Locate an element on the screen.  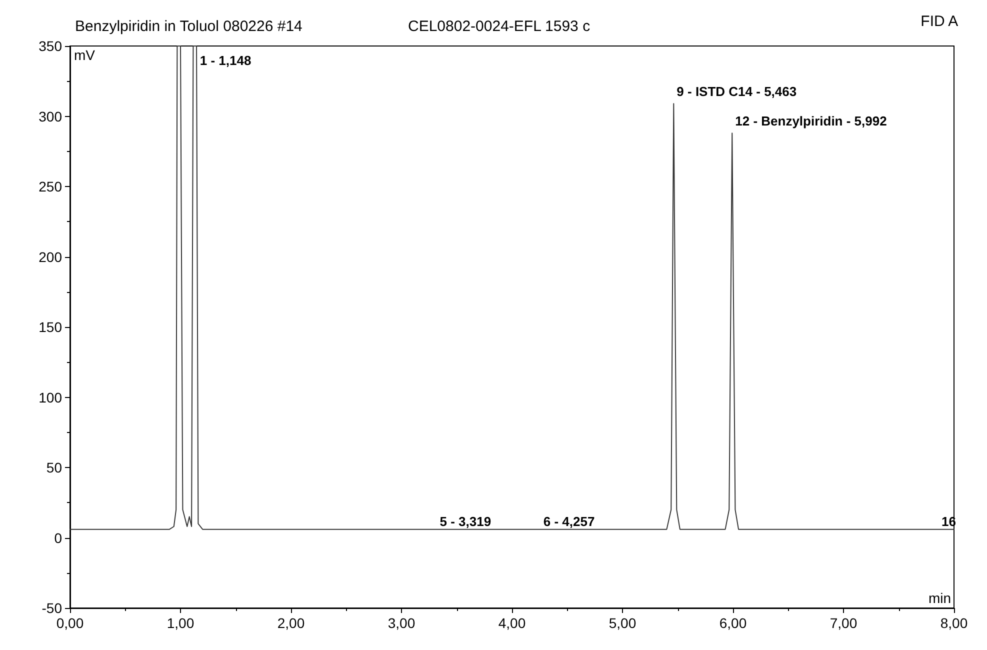
x-tick-label: 0,00 is located at coordinates (70, 623).